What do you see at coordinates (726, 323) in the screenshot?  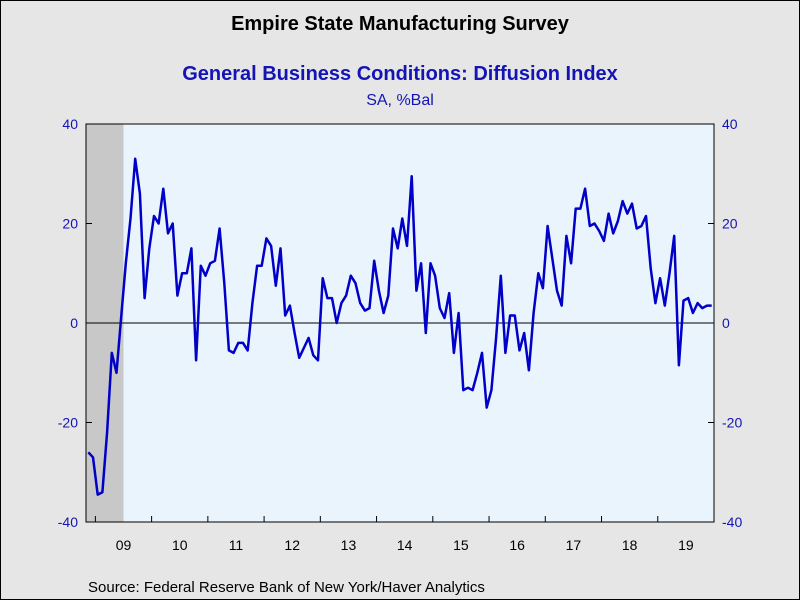 I see `y-tick-label-right: 0` at bounding box center [726, 323].